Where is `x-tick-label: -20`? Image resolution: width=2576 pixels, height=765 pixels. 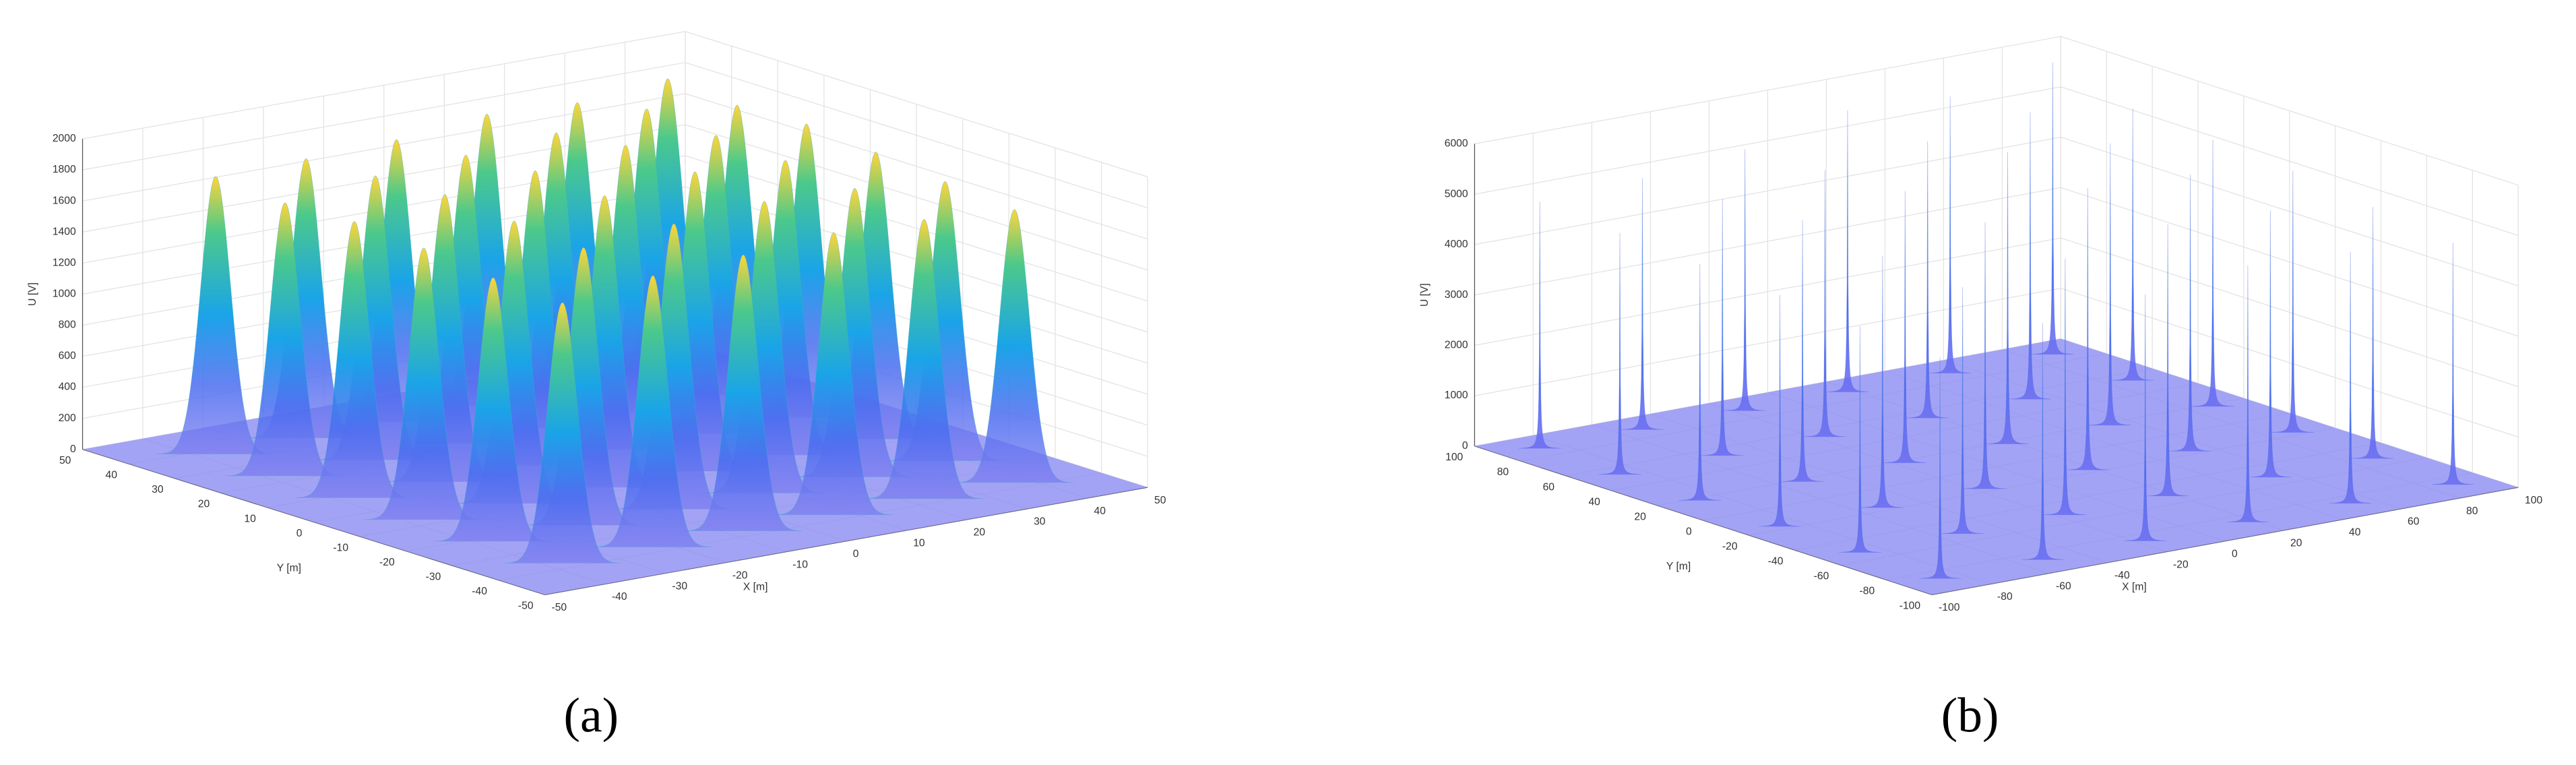
x-tick-label: -20 is located at coordinates (740, 575).